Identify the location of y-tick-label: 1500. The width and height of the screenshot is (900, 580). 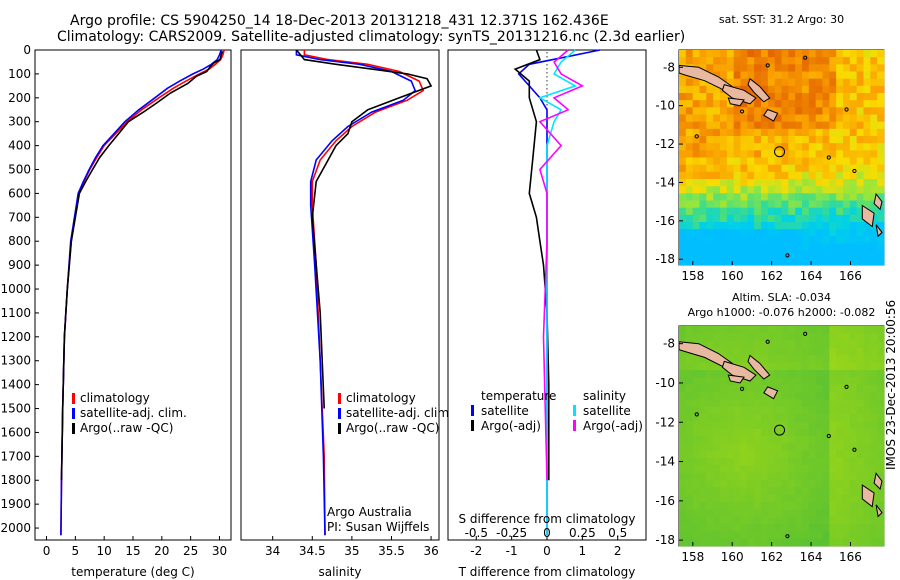
(15, 409).